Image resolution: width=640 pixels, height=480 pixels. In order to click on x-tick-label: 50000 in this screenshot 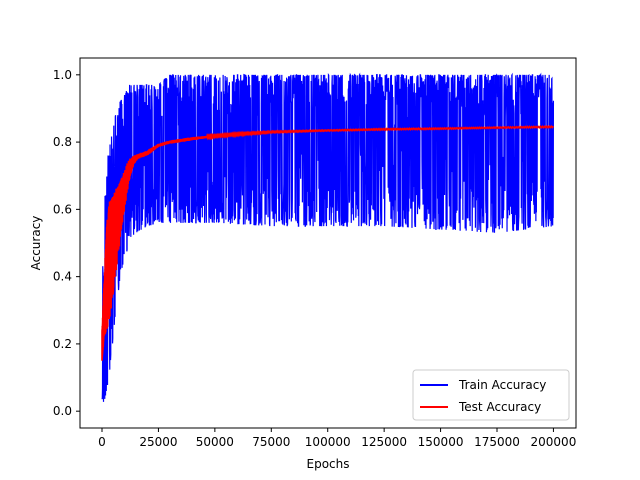, I will do `click(215, 442)`.